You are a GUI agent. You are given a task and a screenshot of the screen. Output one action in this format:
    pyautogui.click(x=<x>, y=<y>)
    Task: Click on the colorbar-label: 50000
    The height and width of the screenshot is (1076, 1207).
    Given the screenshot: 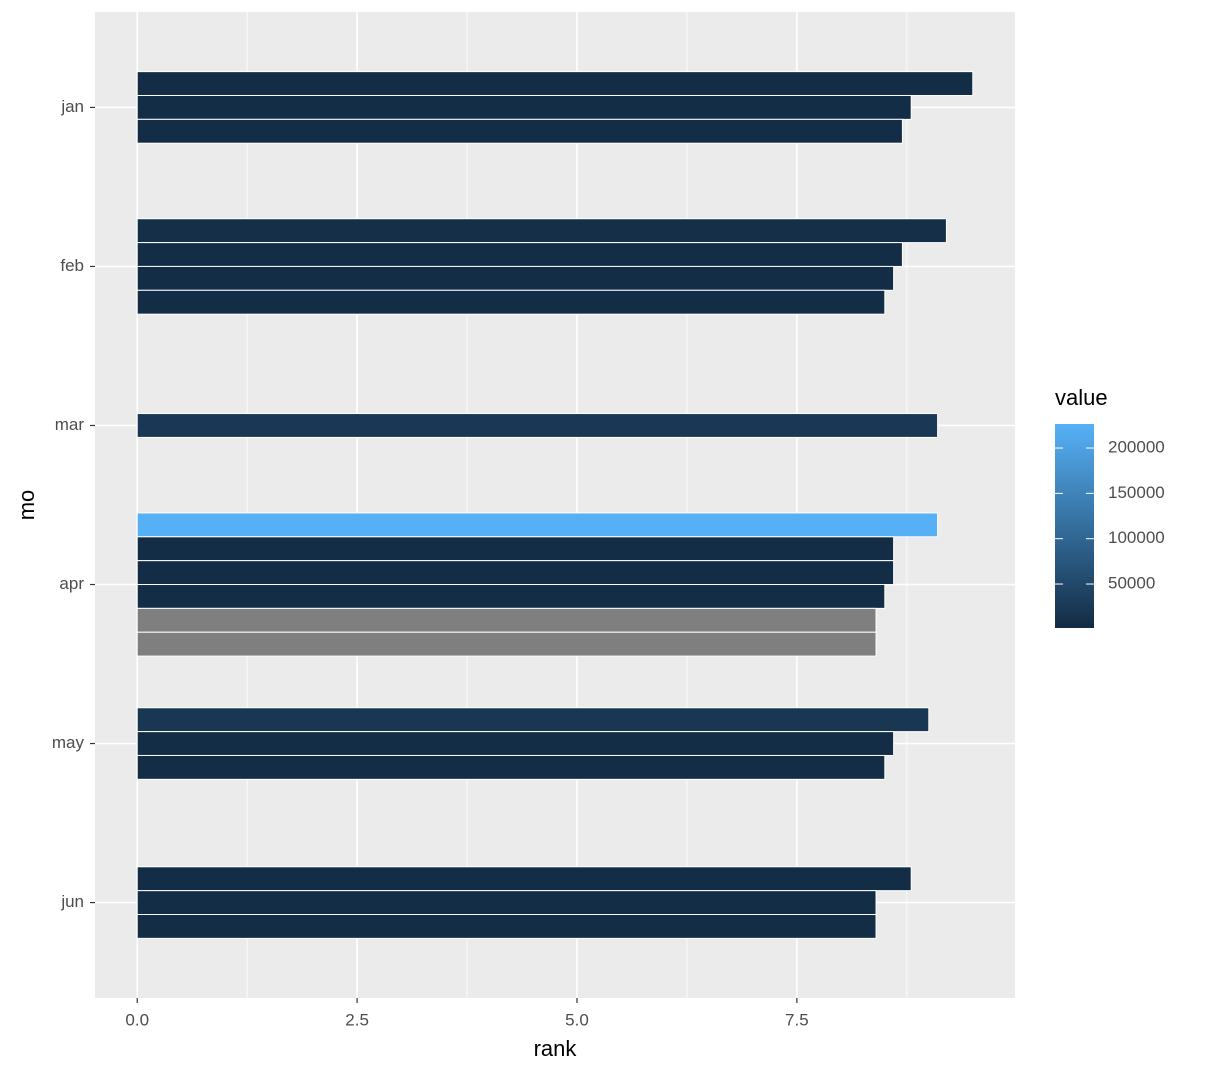 What is the action you would take?
    pyautogui.click(x=1131, y=583)
    